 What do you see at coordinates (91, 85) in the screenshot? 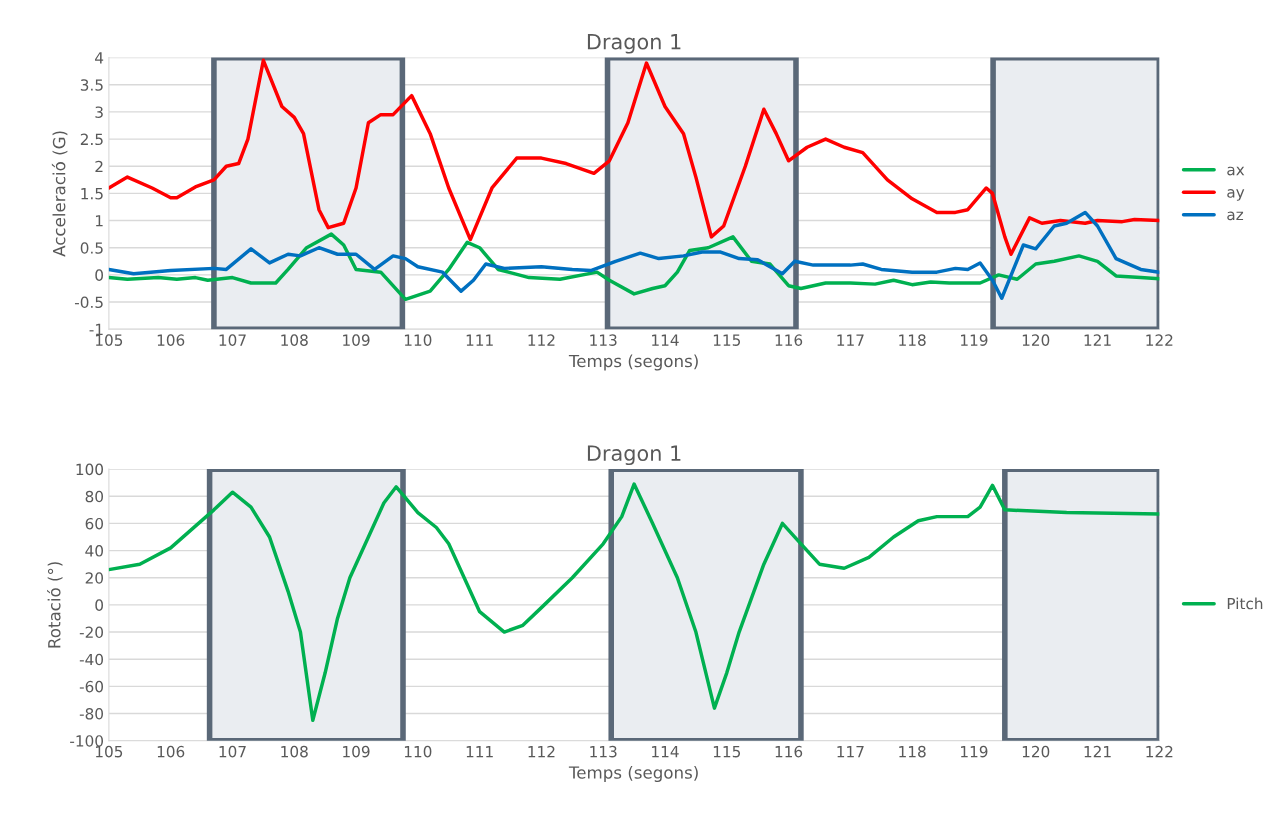
I see `y-tick-label: 3.5` at bounding box center [91, 85].